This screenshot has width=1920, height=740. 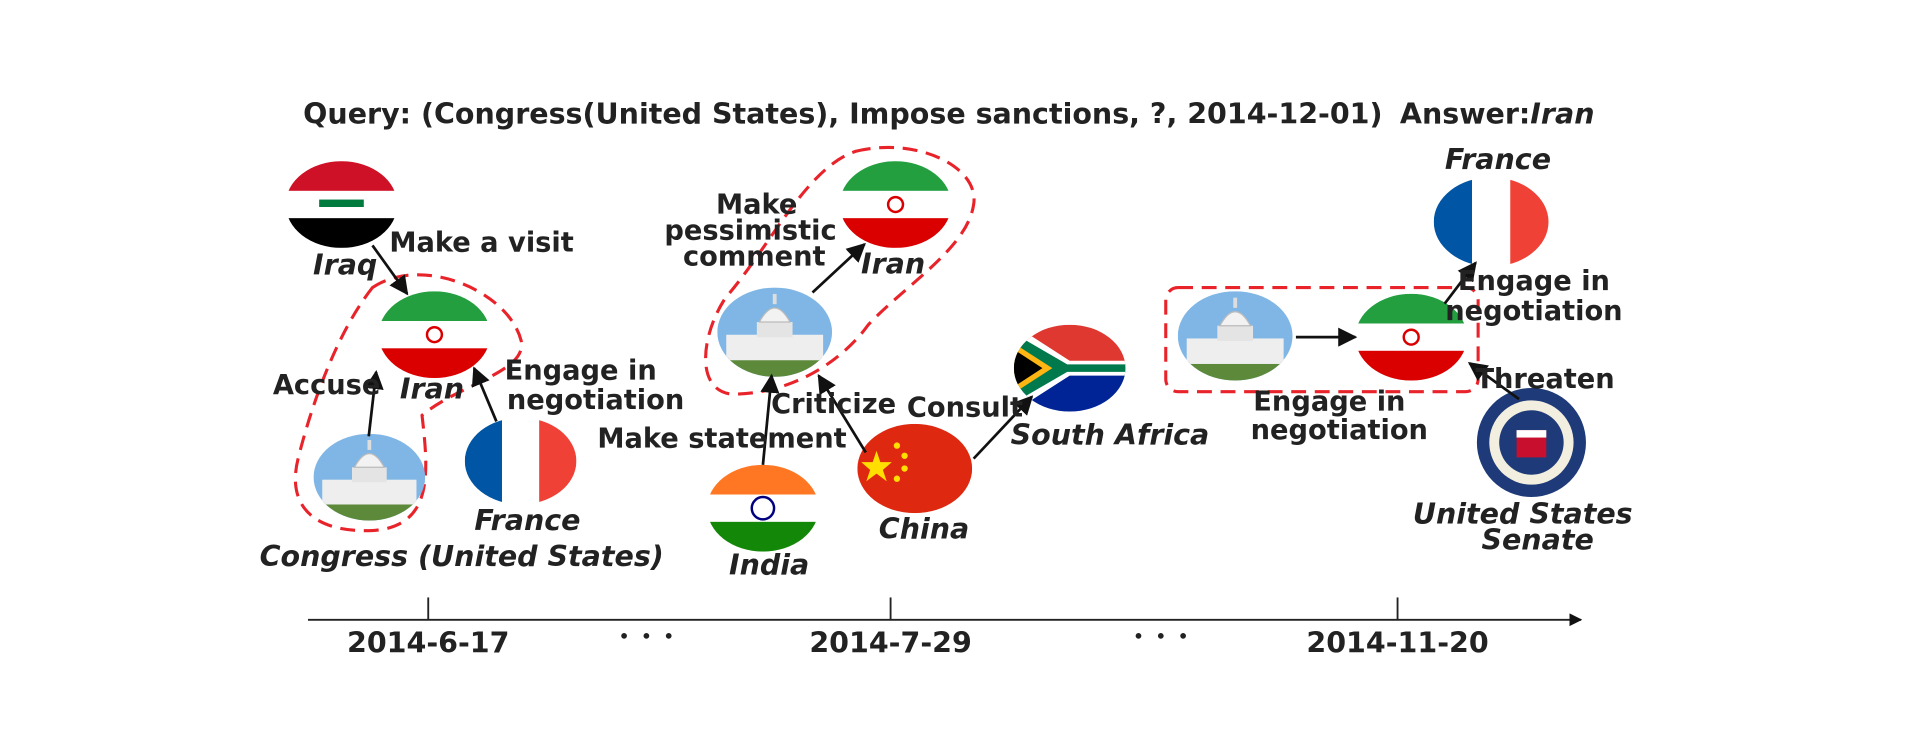 I want to click on senate-seal, so click(x=1531, y=442).